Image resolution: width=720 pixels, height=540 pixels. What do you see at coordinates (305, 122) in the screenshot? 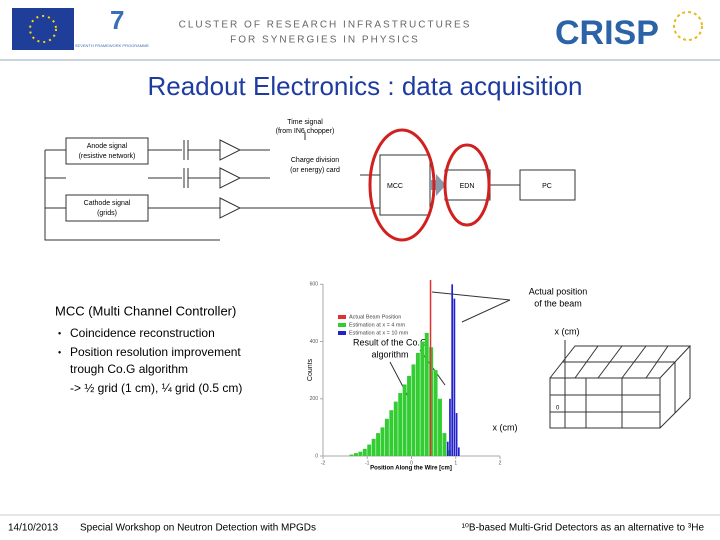
I see `label: Time signal` at bounding box center [305, 122].